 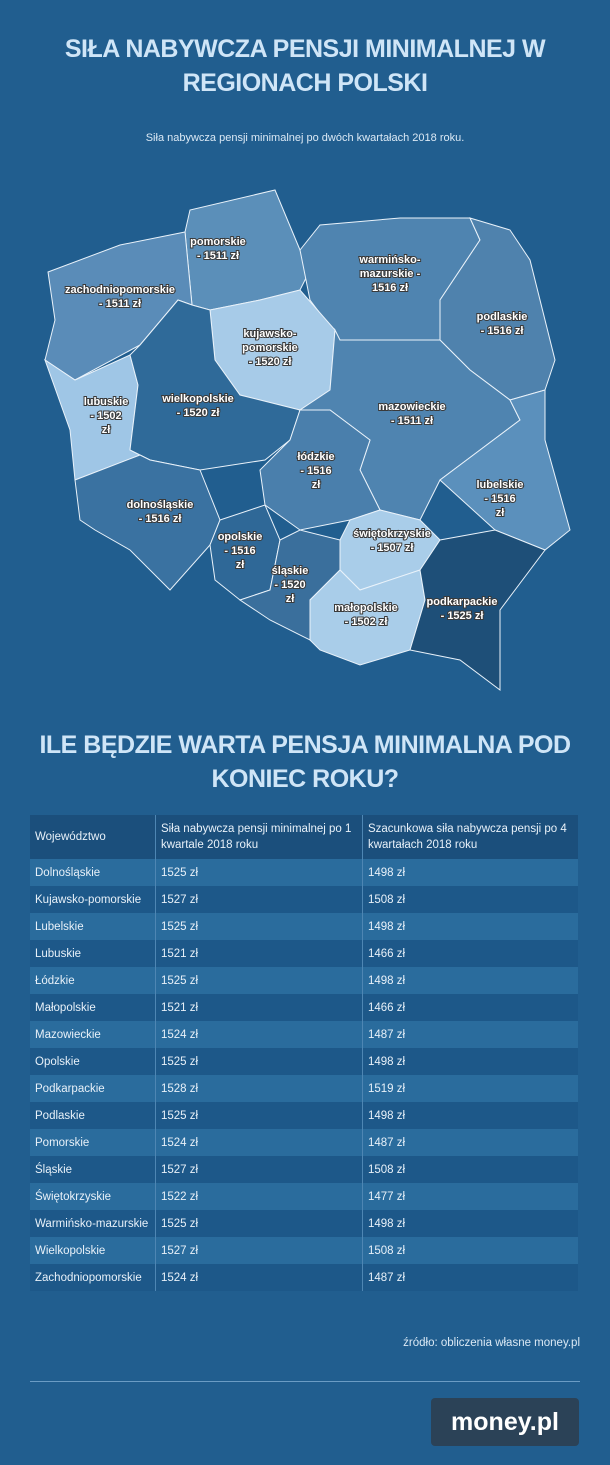 I want to click on table-row: Zachodniopomorskie 1524 zł 1487 zł, so click(x=304, y=1277).